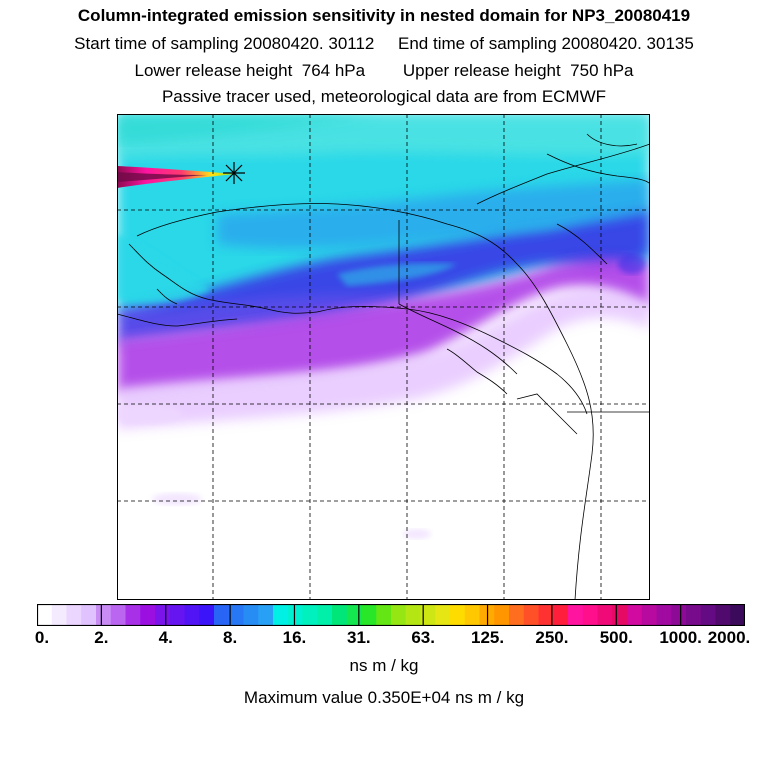 The image size is (768, 768). I want to click on colorbar-border, so click(391, 615).